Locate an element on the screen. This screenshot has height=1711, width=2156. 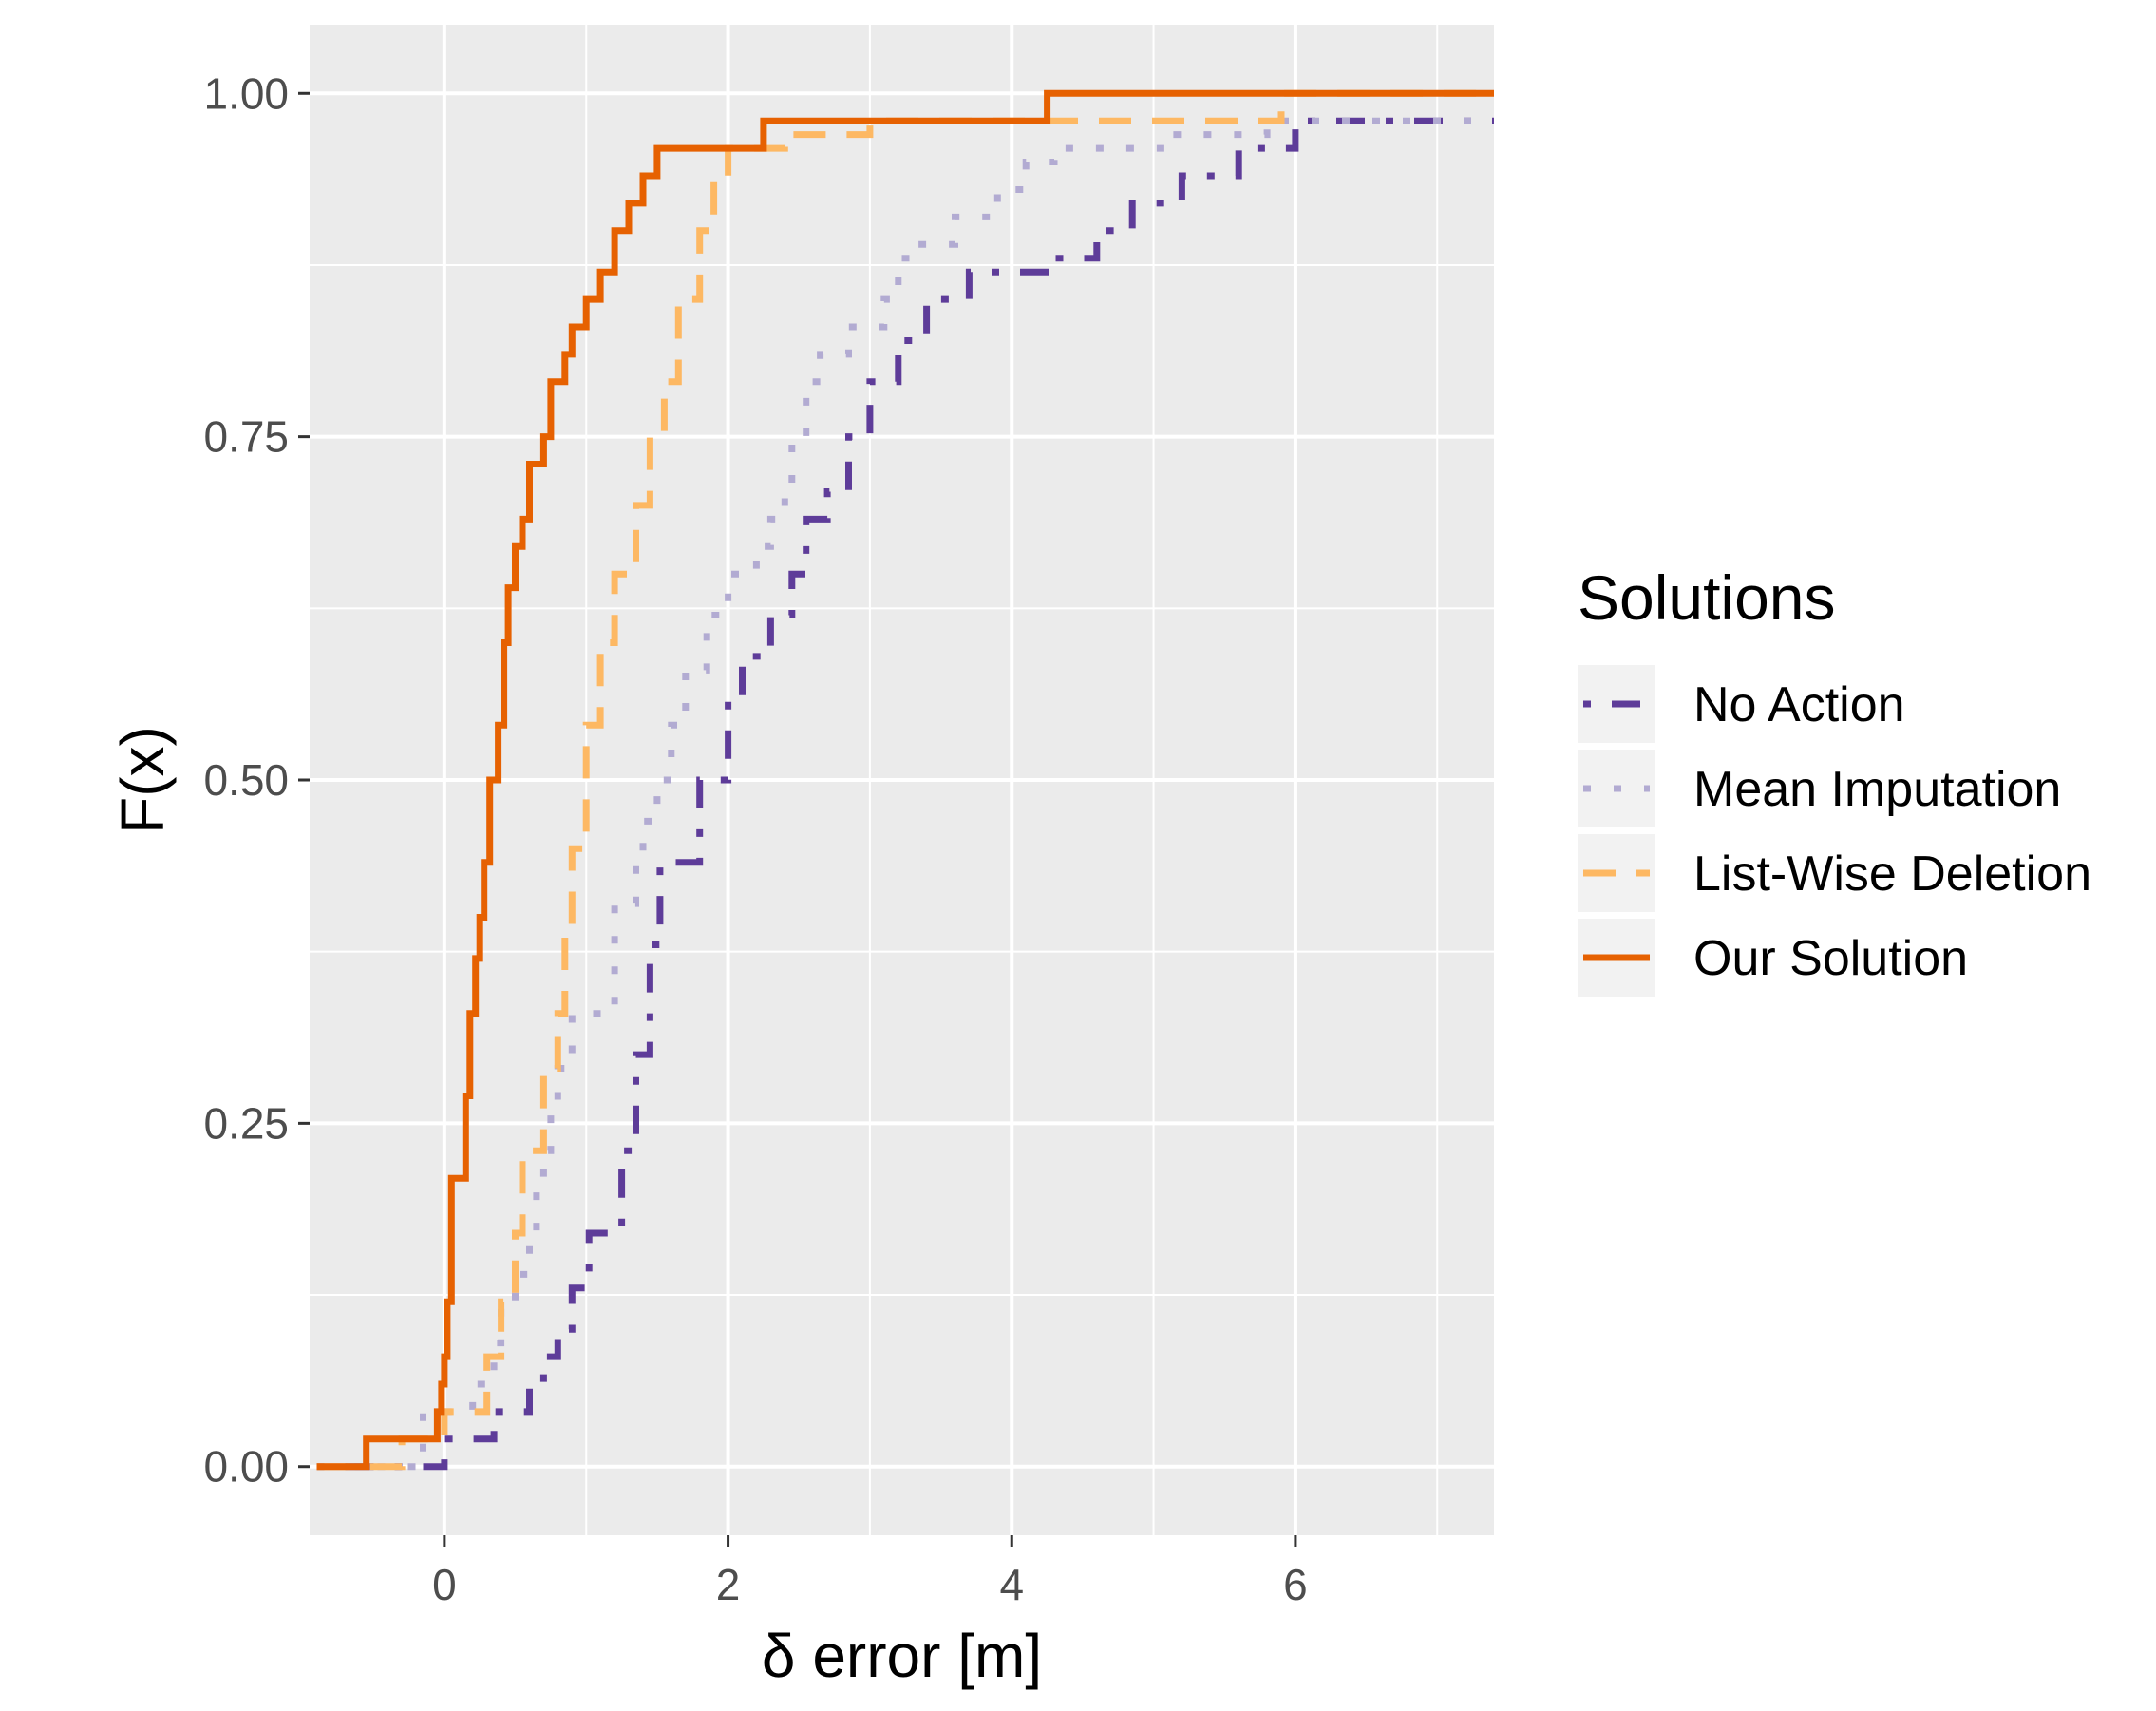
x-tick-label: 0 is located at coordinates (445, 1584).